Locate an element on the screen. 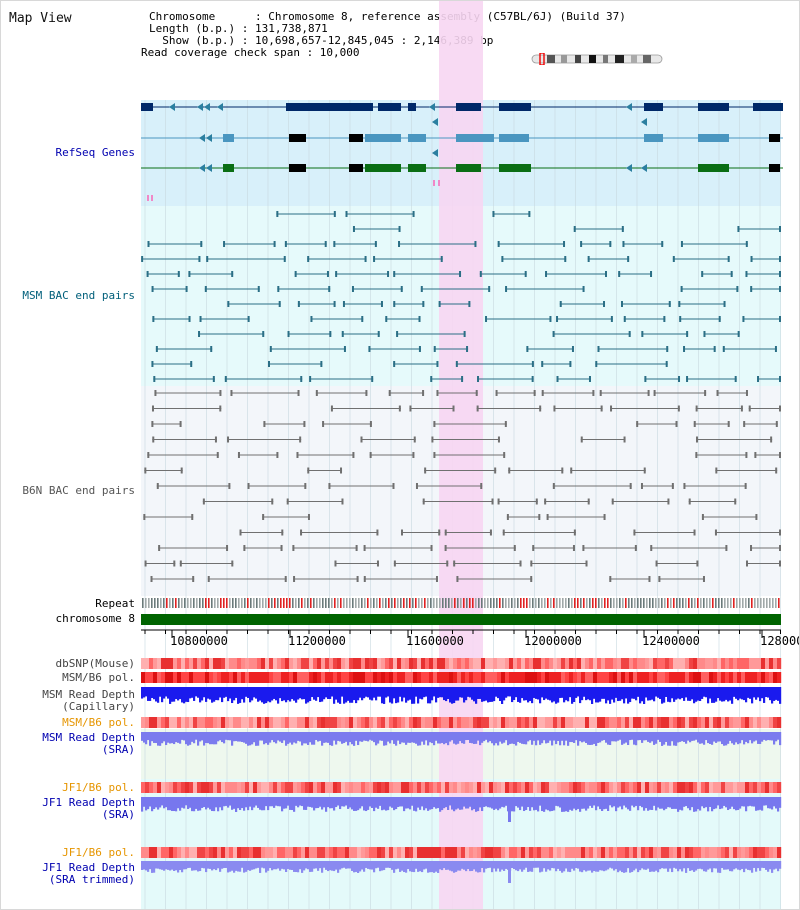  label-b6n-bac: B6N BAC end pairs is located at coordinates (78, 490).